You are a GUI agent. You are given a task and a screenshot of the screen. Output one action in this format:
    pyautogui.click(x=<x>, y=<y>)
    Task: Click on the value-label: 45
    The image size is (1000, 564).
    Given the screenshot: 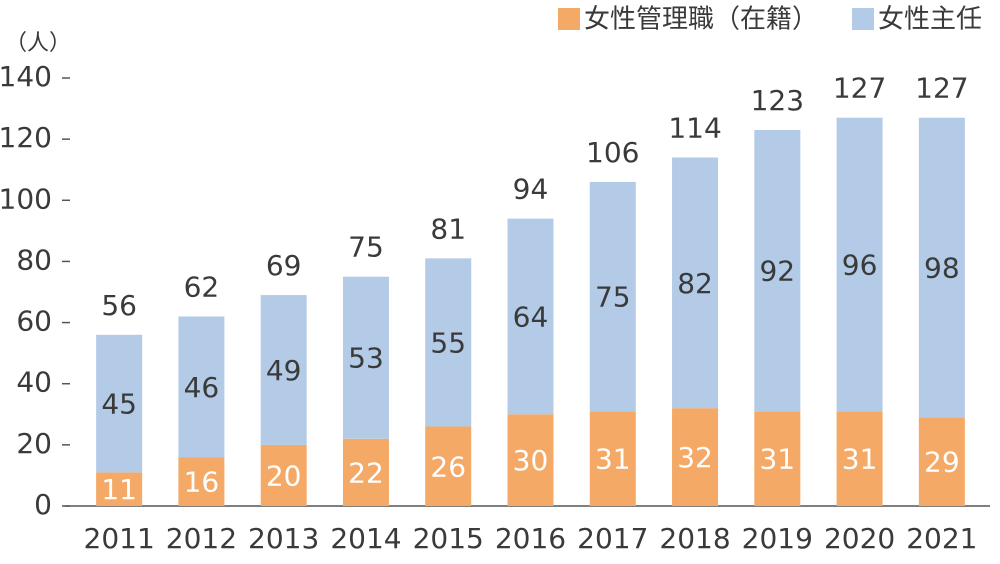 What is the action you would take?
    pyautogui.click(x=119, y=404)
    